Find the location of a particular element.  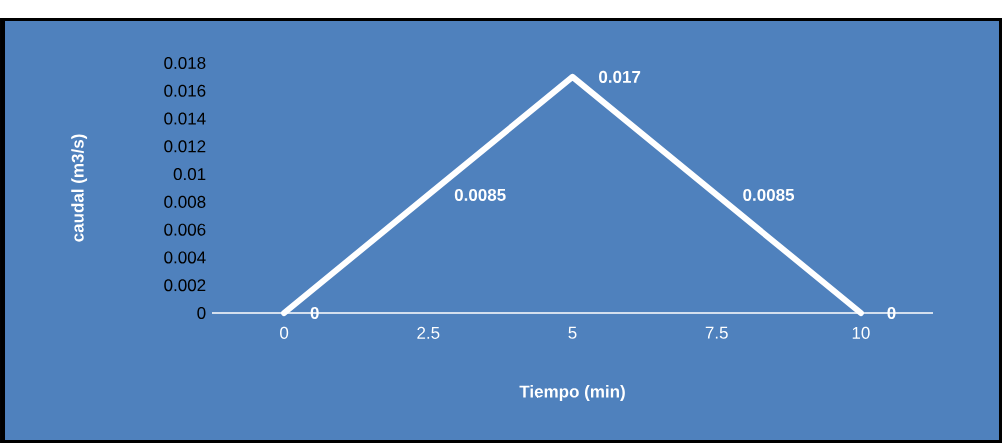

y-tick-label: 0.008 is located at coordinates (185, 201).